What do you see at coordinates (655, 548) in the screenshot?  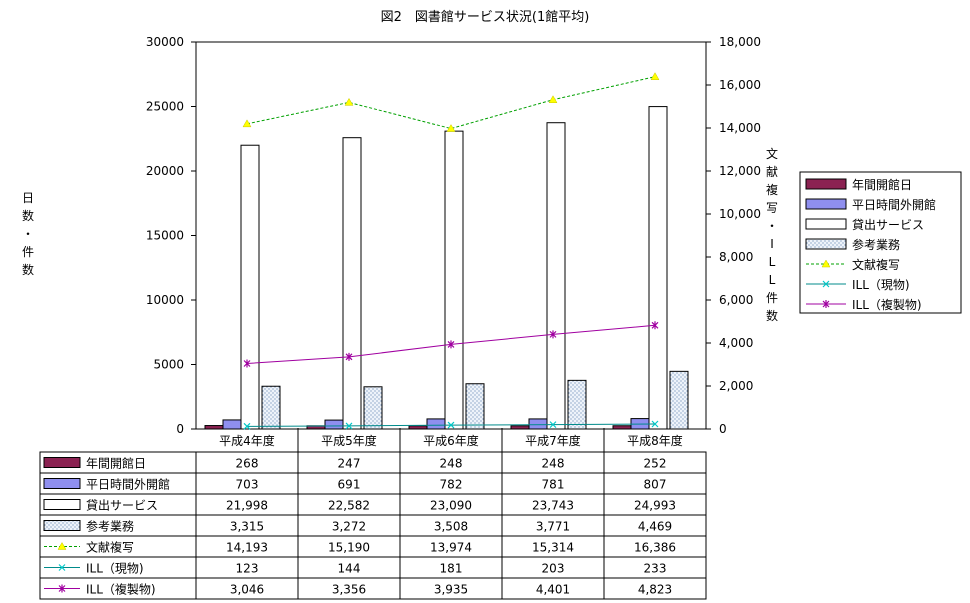 I see `table-cell: 16,386` at bounding box center [655, 548].